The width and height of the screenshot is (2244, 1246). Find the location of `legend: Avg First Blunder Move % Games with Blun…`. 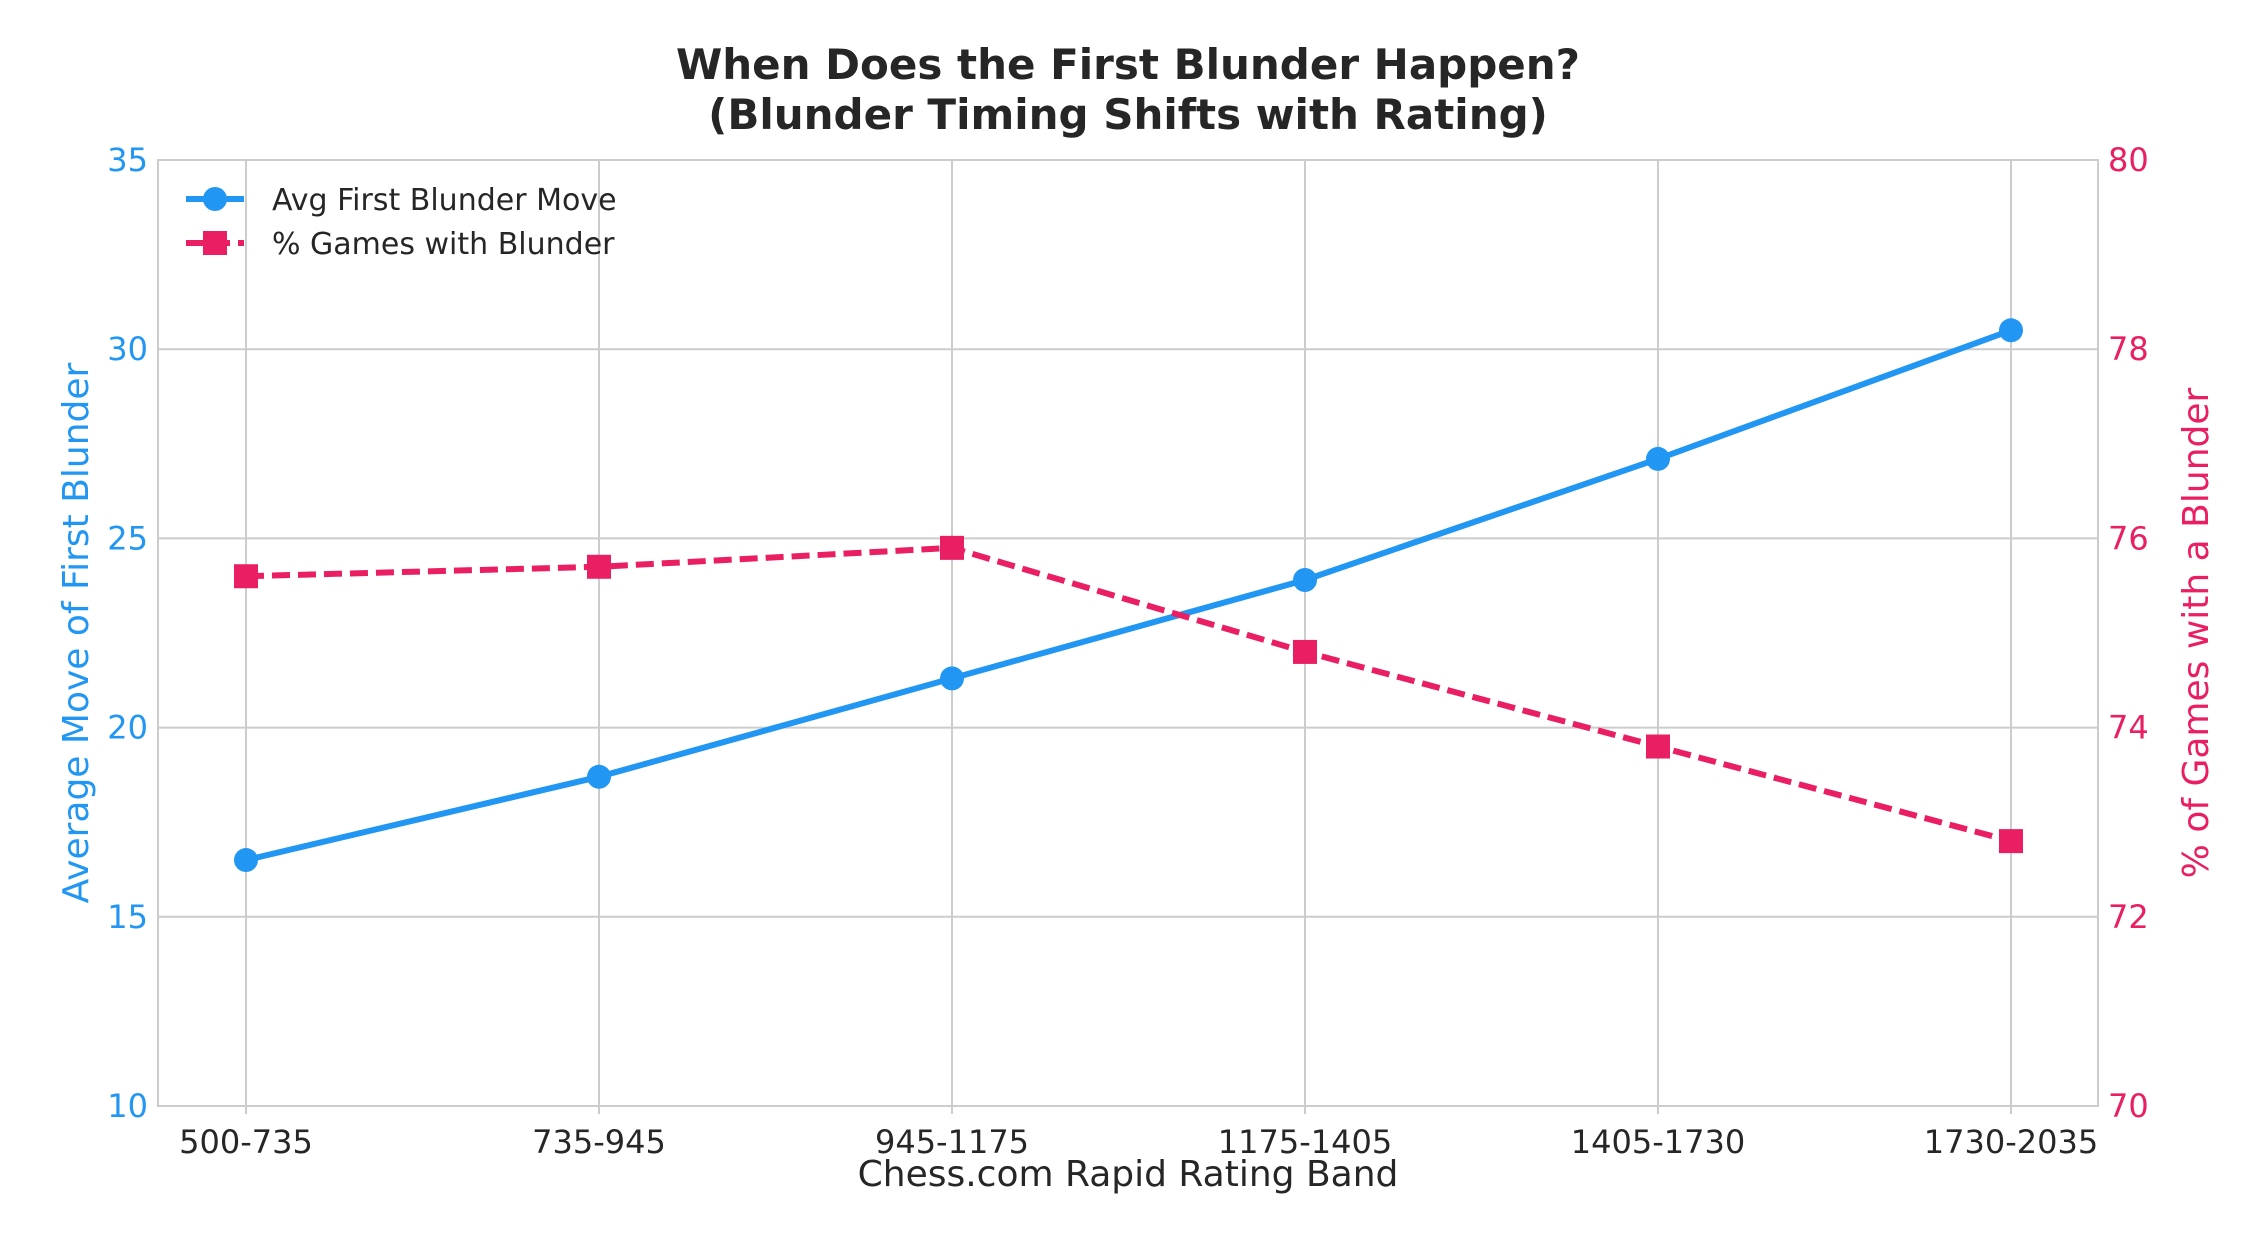

legend: Avg First Blunder Move % Games with Blun… is located at coordinates (401, 222).